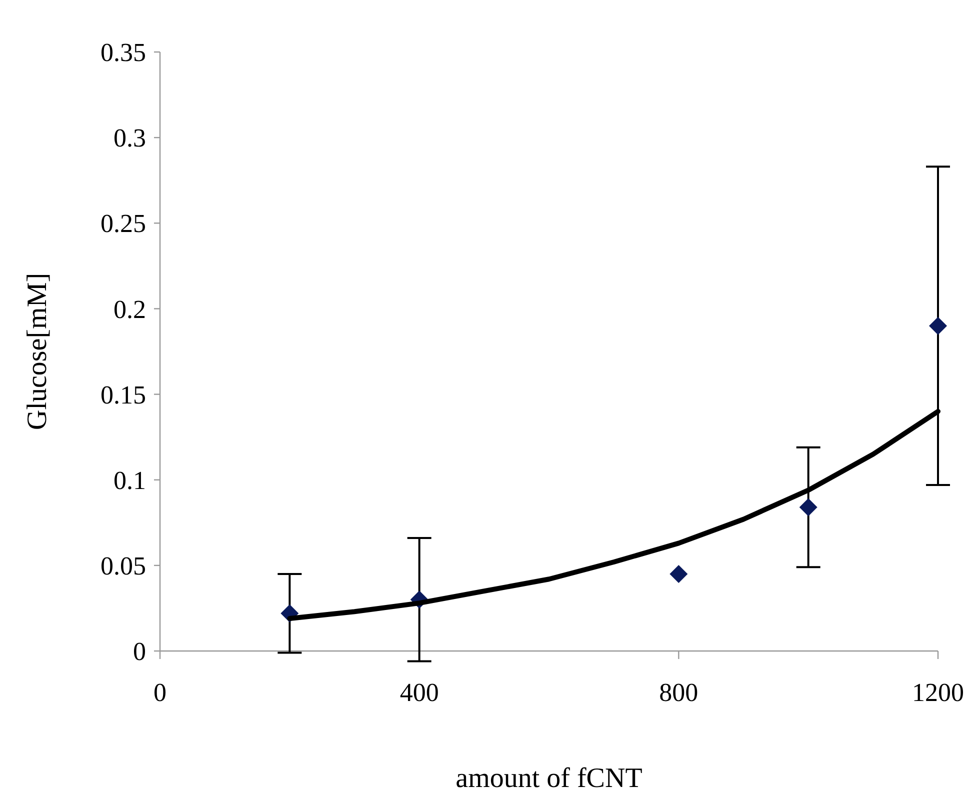  I want to click on y-tick-label: 0.35, so click(123, 53).